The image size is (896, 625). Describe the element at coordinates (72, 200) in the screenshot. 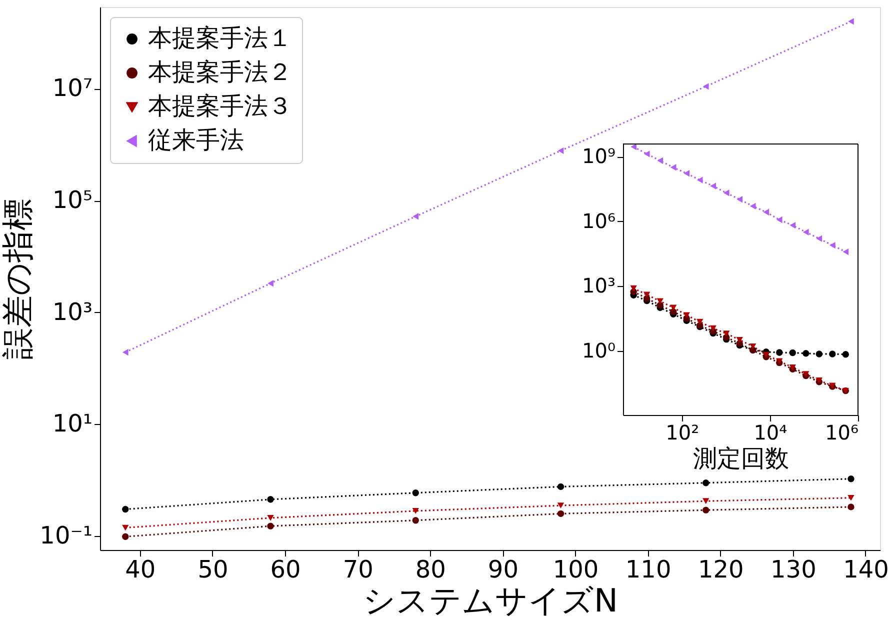

I see `y-tick-label: 10⁵` at that location.